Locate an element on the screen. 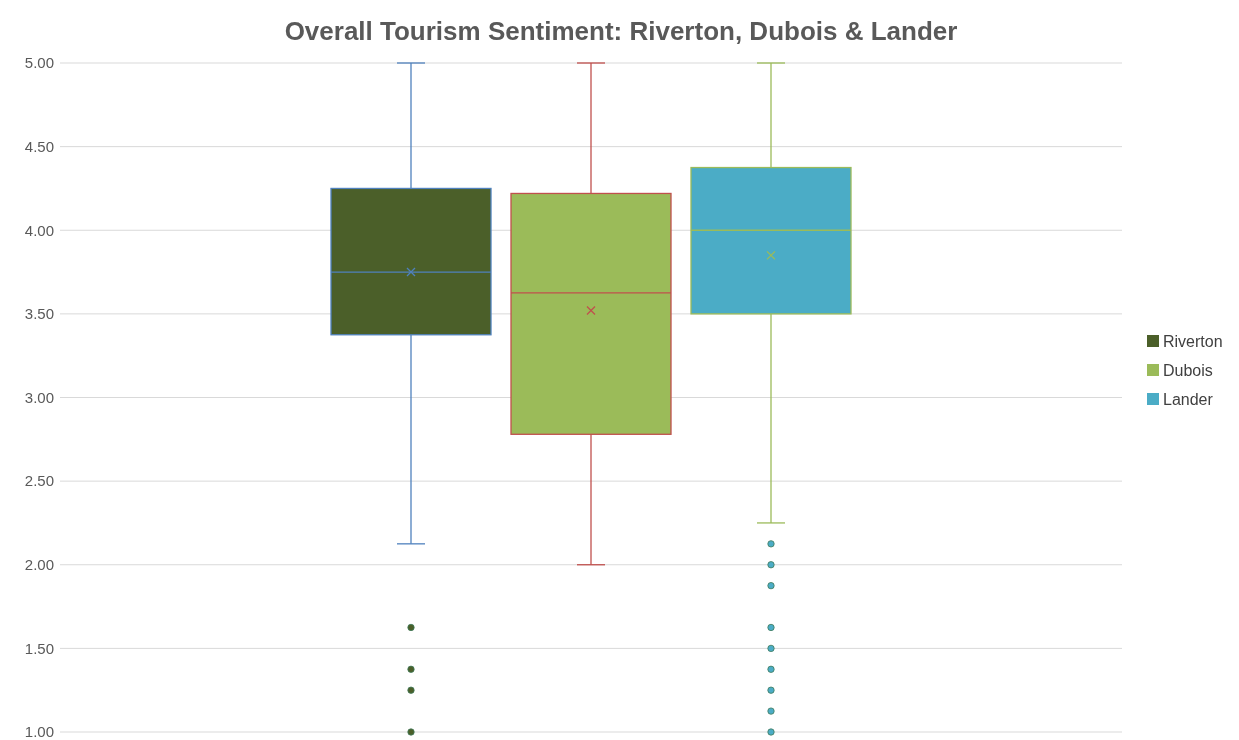  y-tick-label: 3.50 is located at coordinates (39, 314).